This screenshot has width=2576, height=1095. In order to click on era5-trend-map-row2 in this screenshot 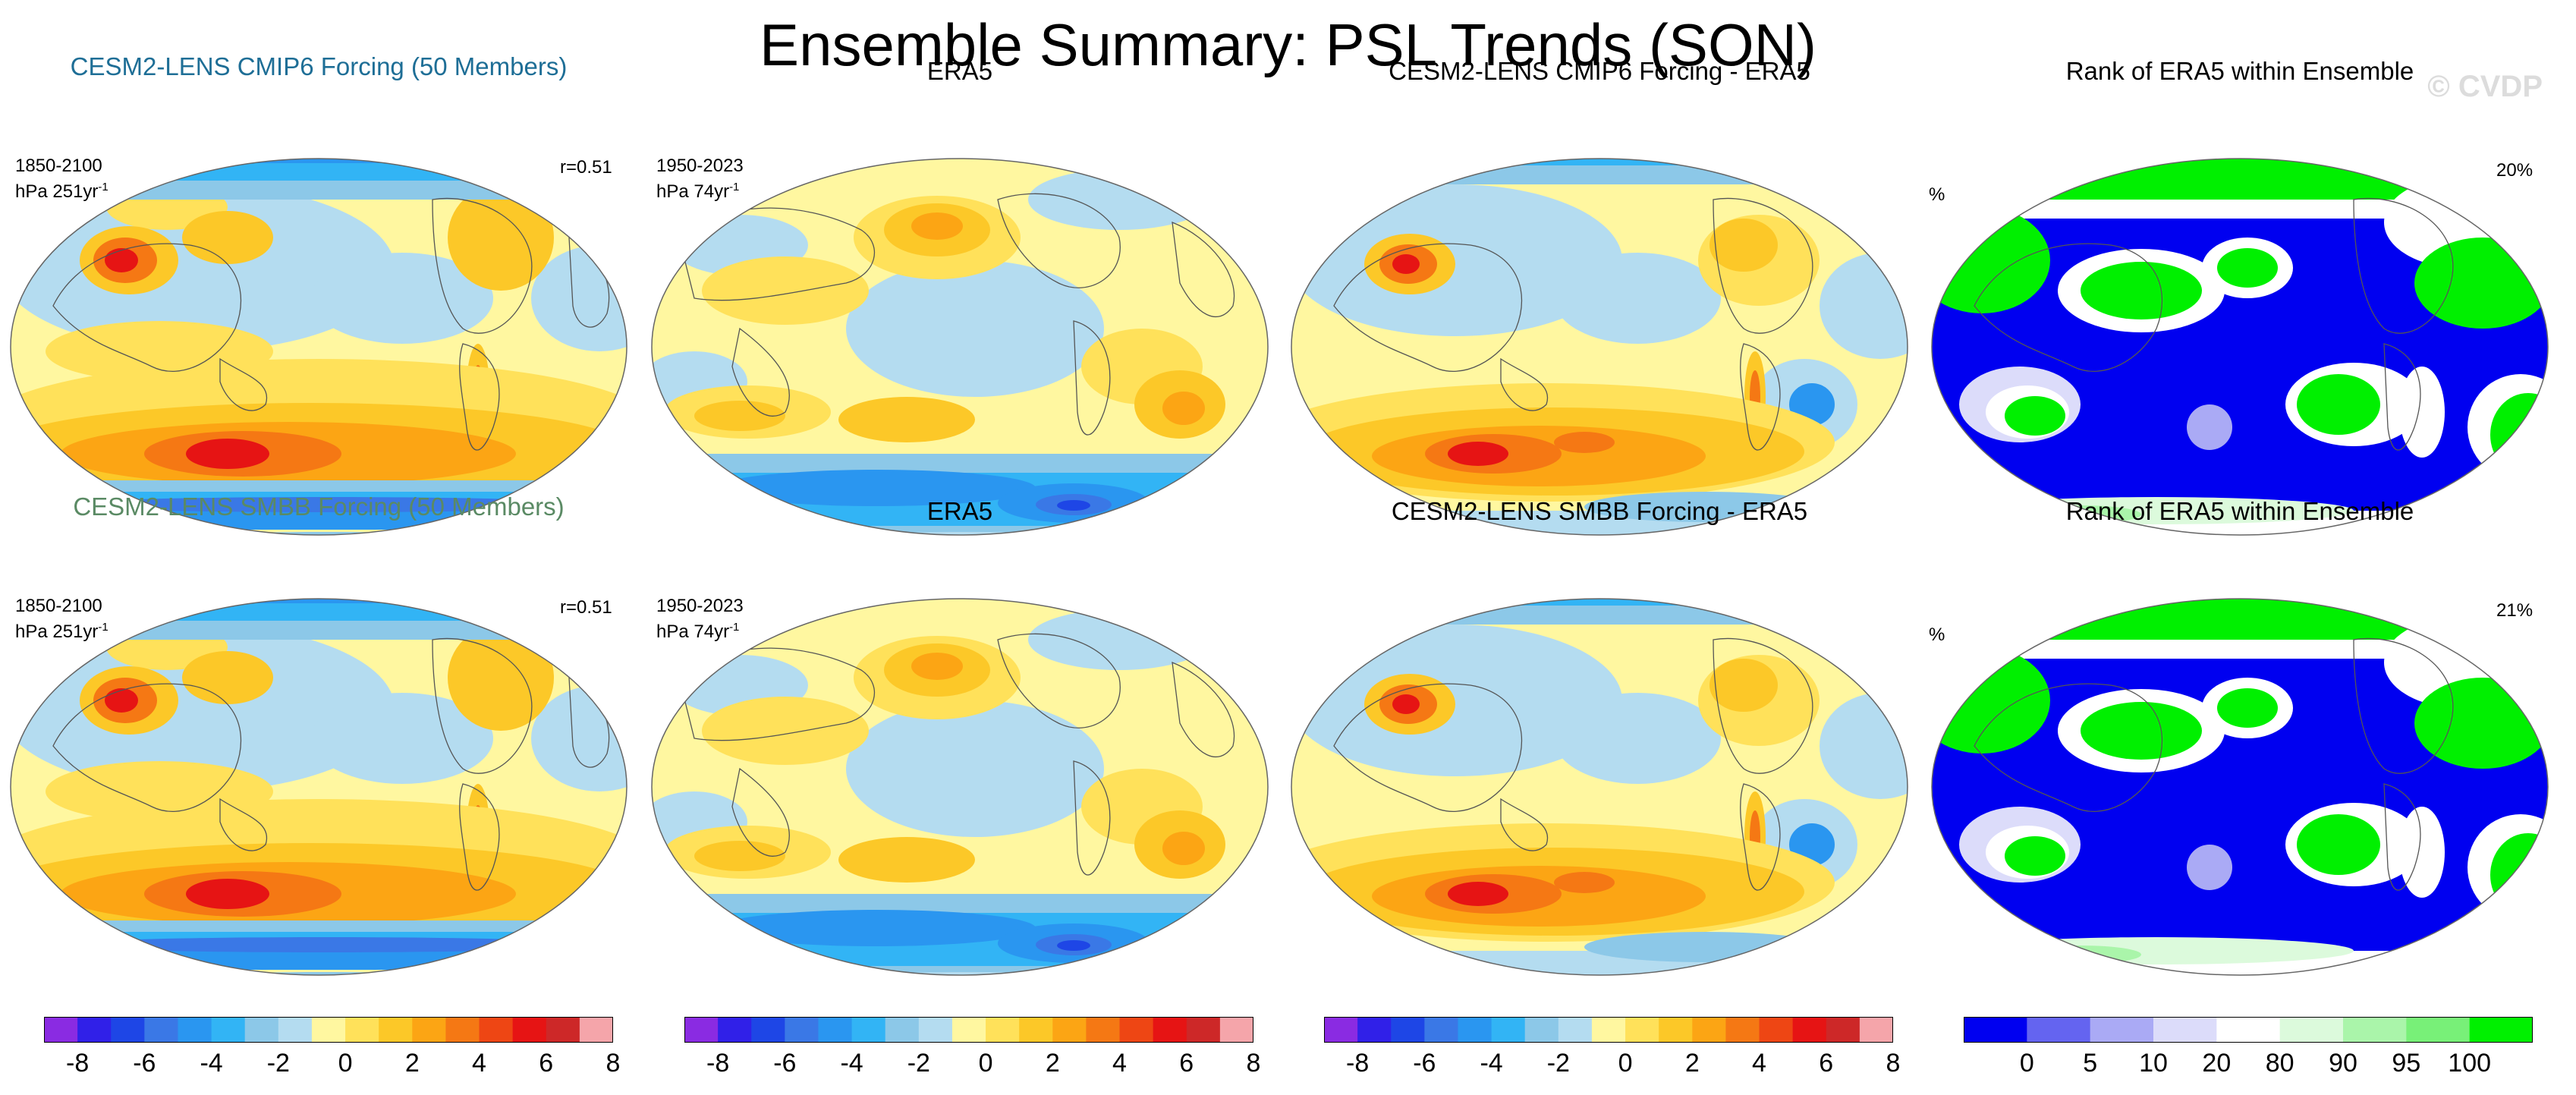, I will do `click(960, 787)`.